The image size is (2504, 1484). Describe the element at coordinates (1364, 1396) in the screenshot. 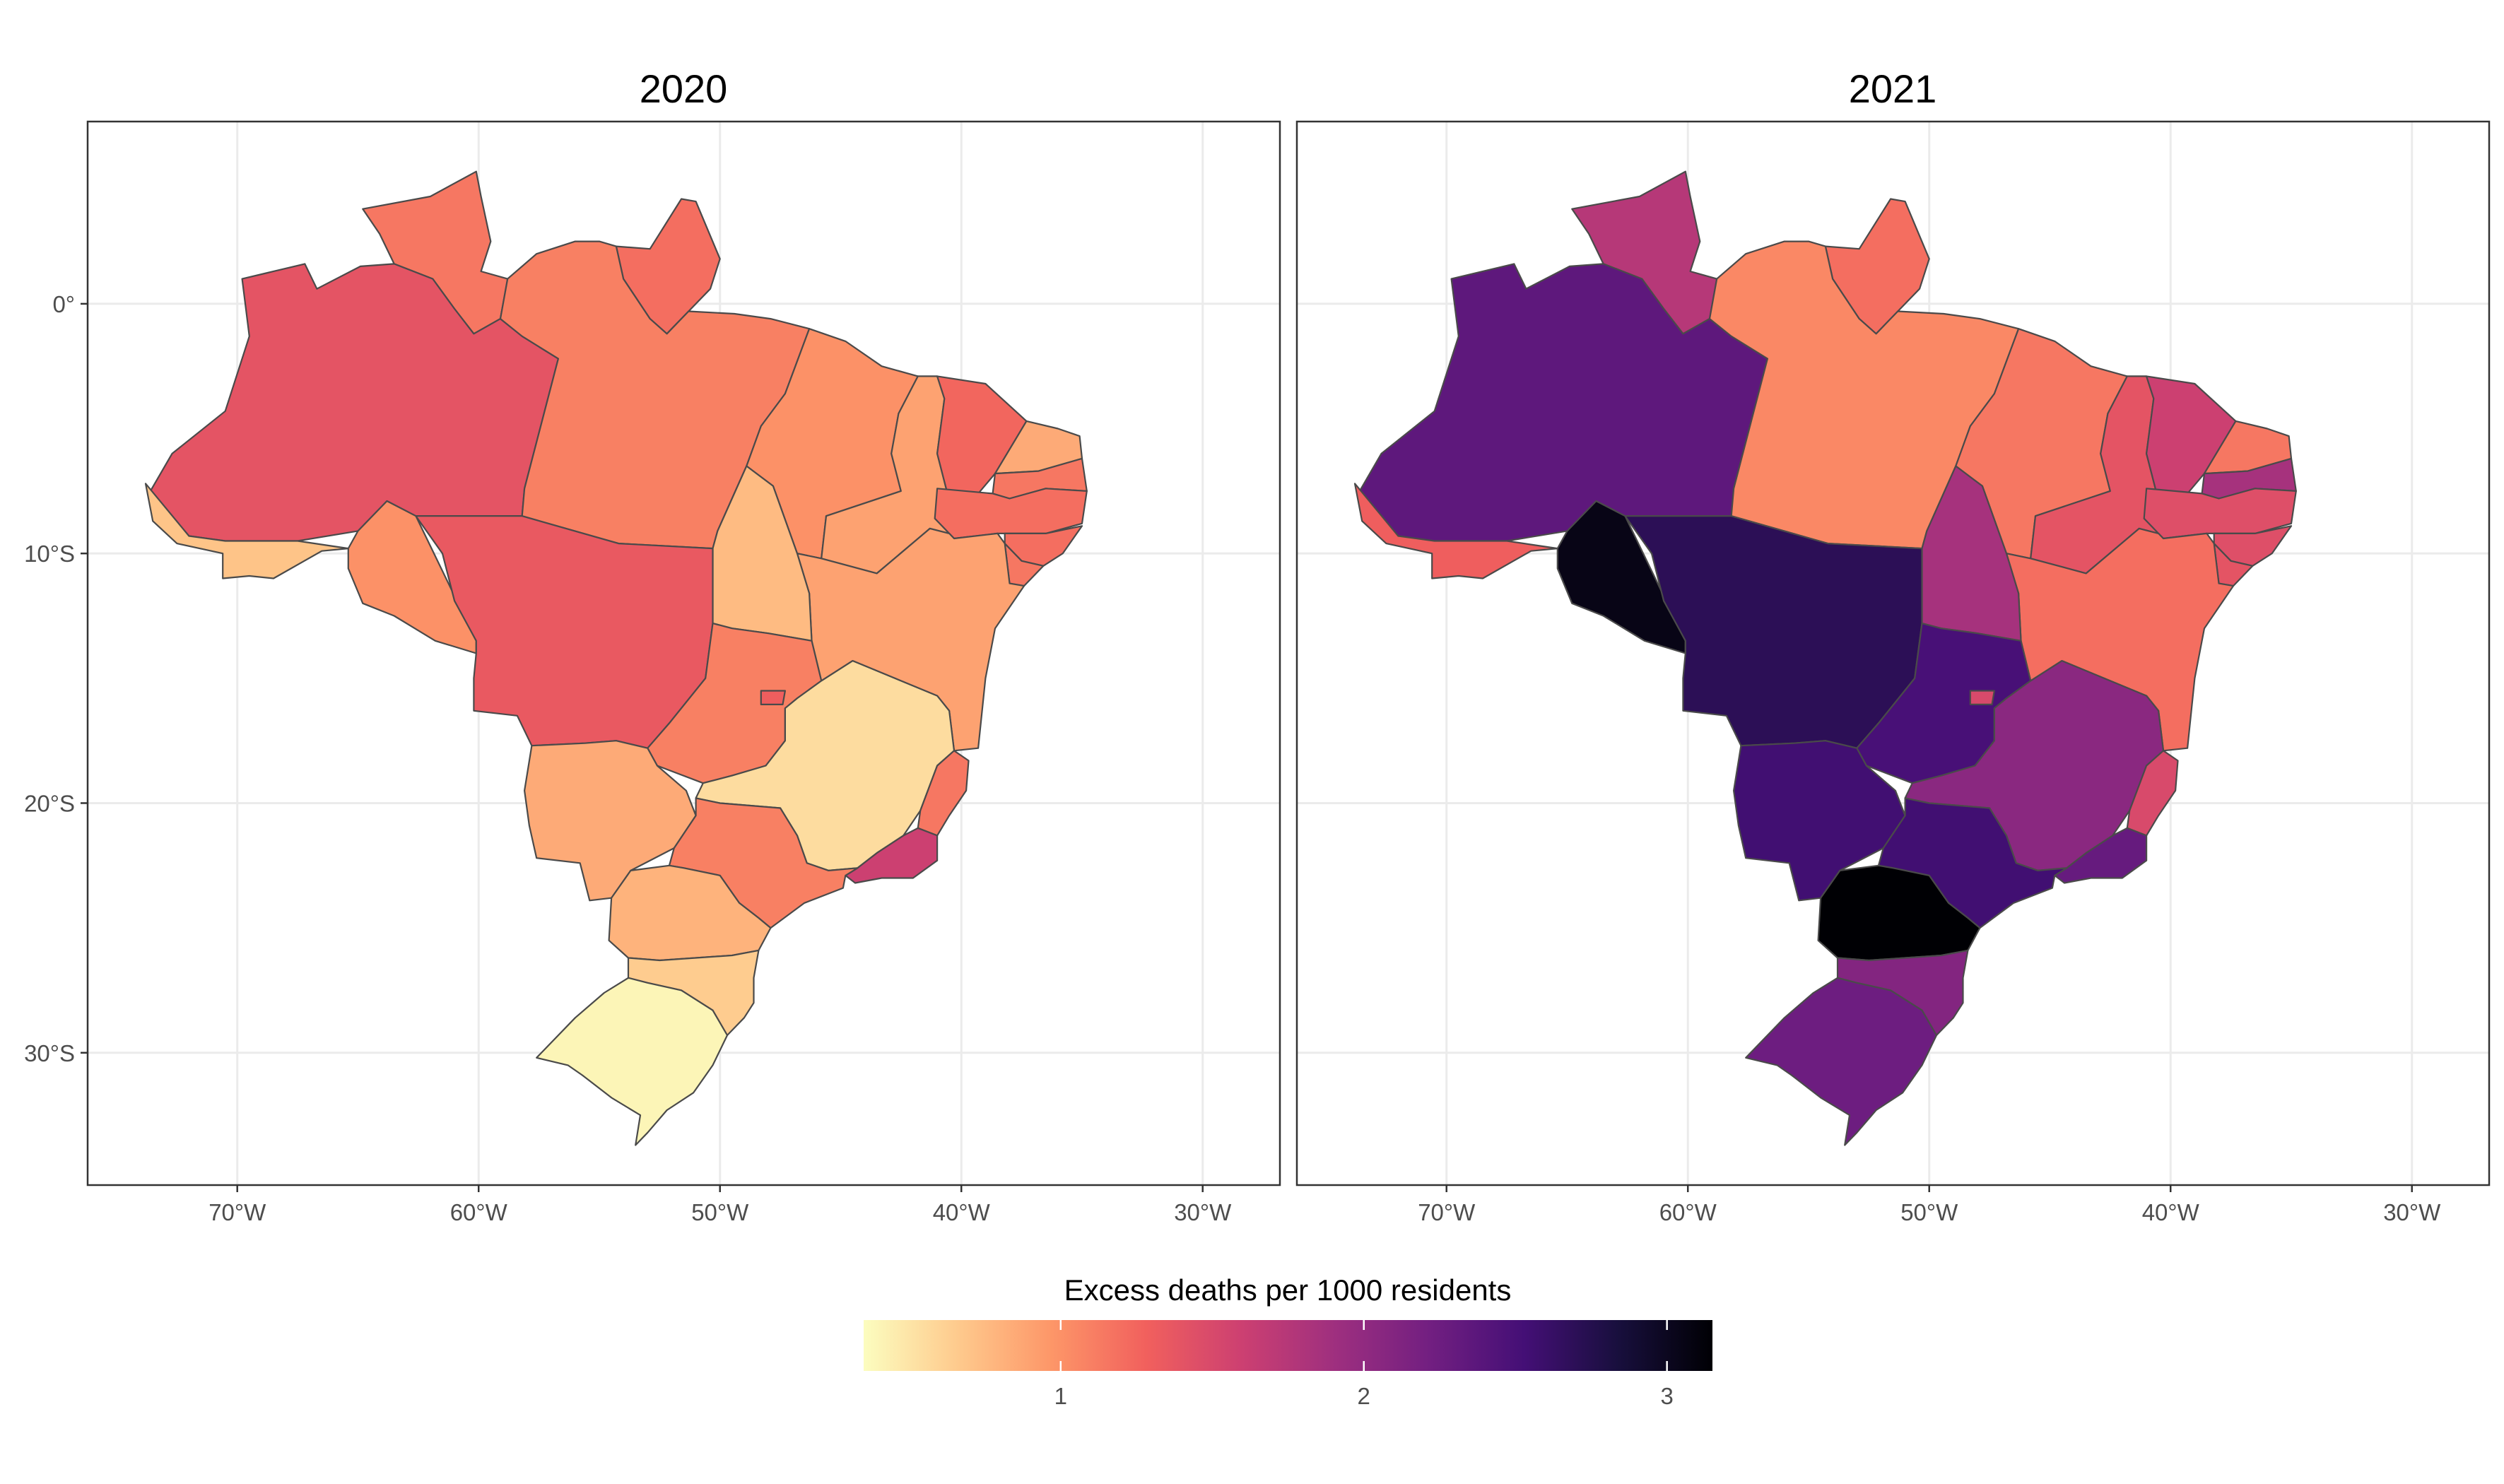

I see `legend-tick-label: 2` at that location.